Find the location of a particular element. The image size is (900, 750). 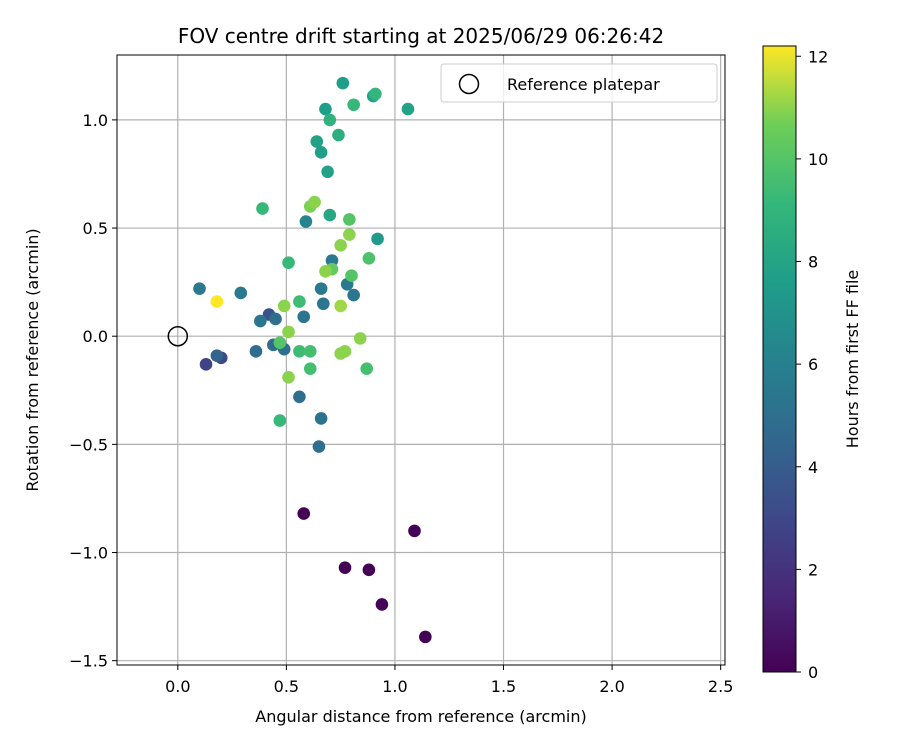

colorbar-gradient is located at coordinates (779, 359).